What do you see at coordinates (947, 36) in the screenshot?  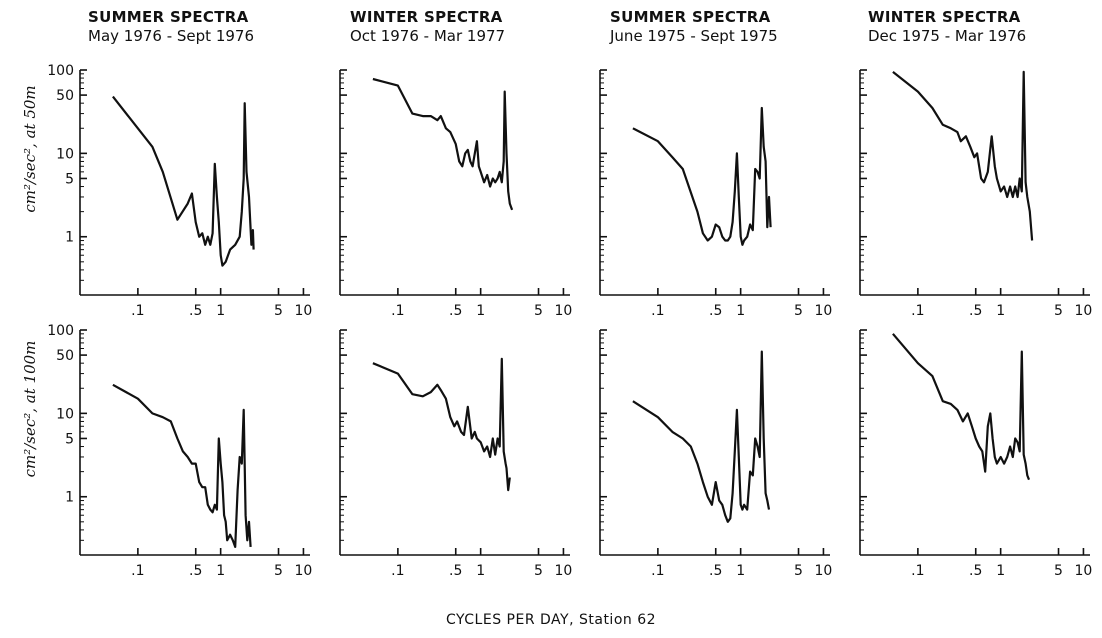 I see `panel-title-dates: Dec 1975 - Mar 1976` at bounding box center [947, 36].